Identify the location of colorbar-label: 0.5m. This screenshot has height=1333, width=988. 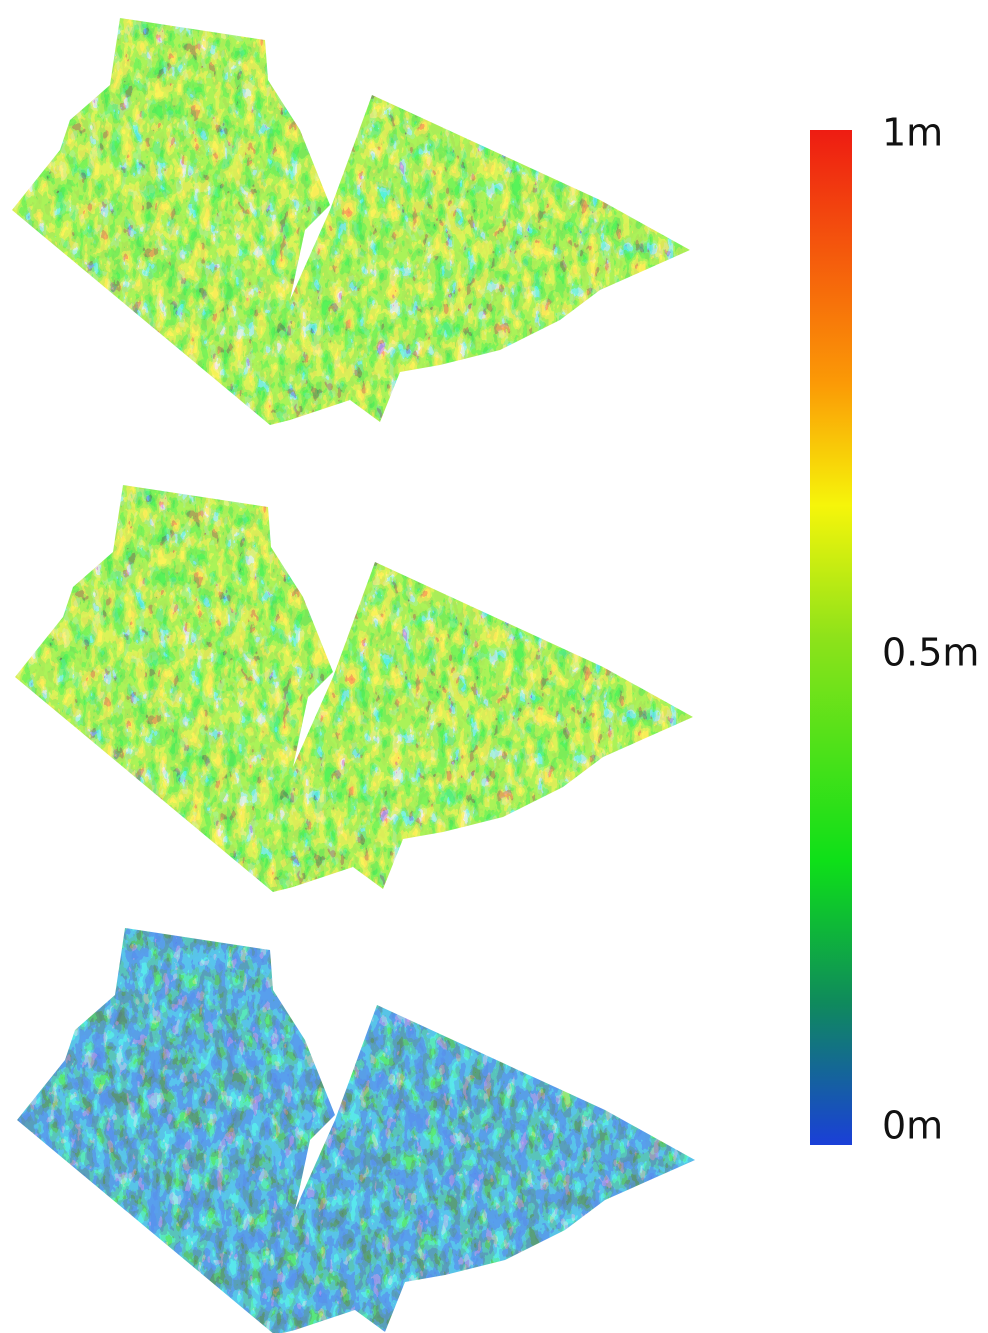
(930, 653).